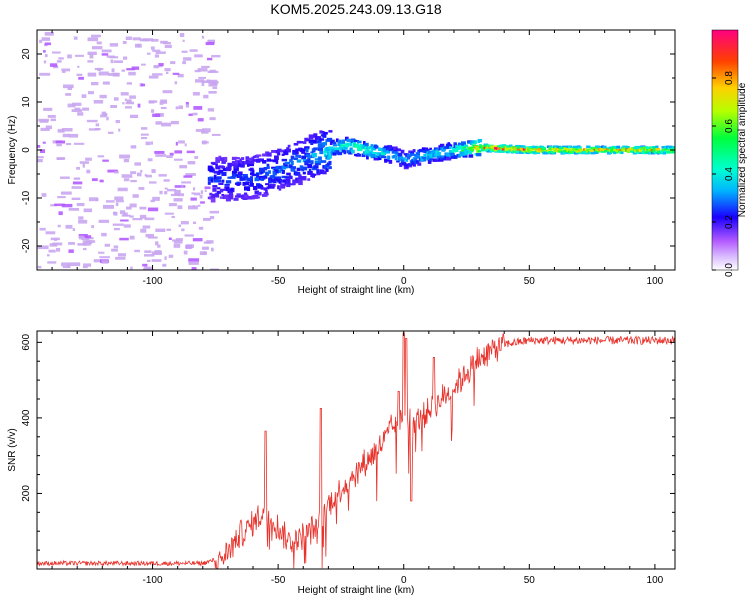 The height and width of the screenshot is (600, 750). What do you see at coordinates (729, 174) in the screenshot?
I see `colorbar-tick-label: 0.4` at bounding box center [729, 174].